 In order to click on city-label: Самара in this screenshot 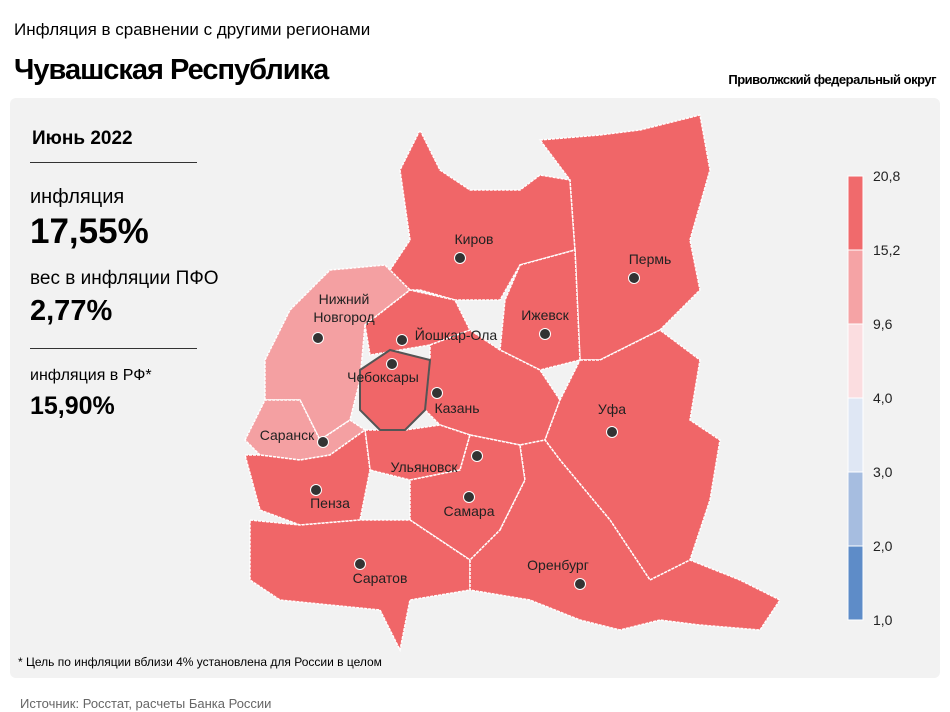, I will do `click(468, 511)`.